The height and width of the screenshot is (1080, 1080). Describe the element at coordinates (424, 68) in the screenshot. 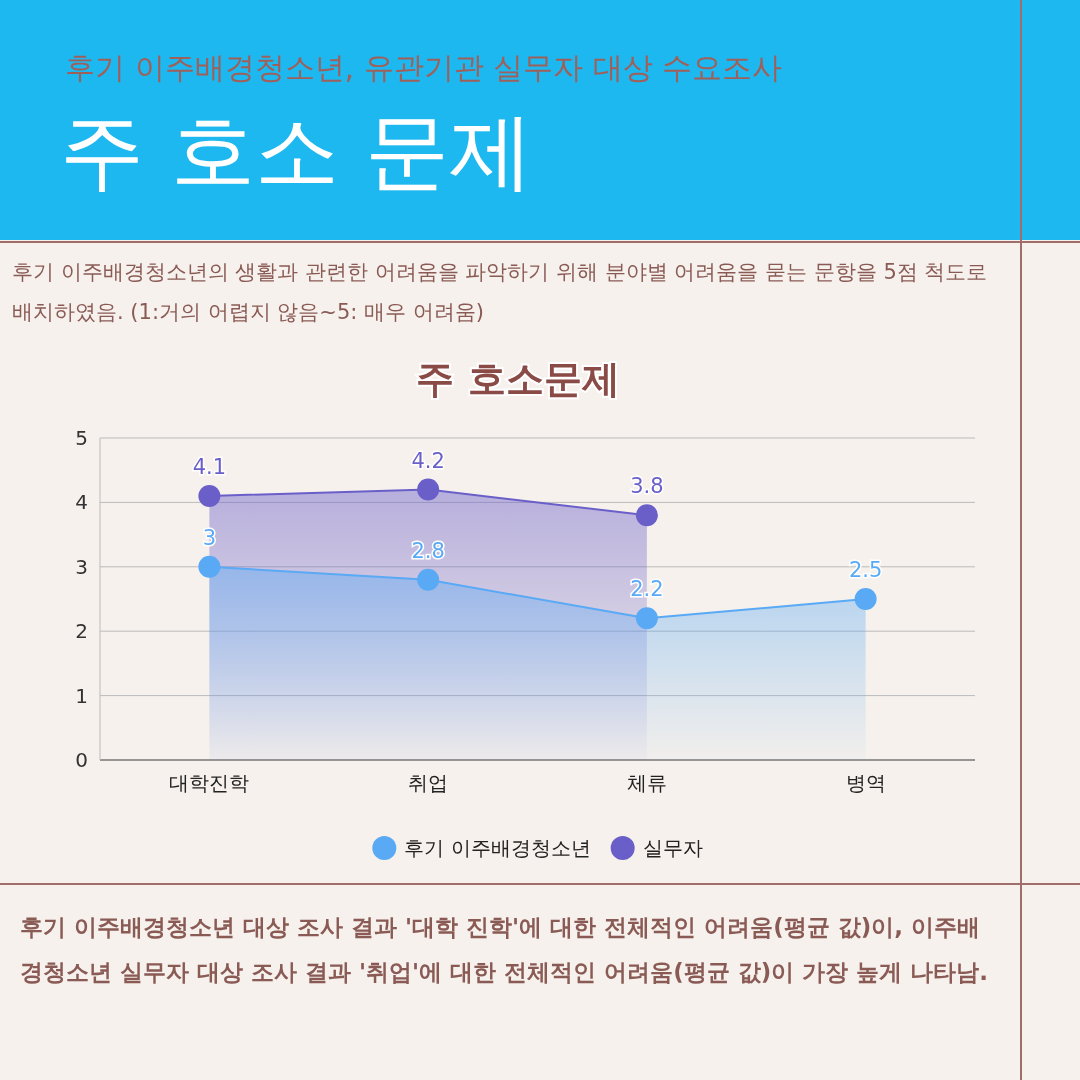

I see `chart-subtitle: 후기 이주배경청소년, 유관기관 실무자 대상 수요조사` at that location.